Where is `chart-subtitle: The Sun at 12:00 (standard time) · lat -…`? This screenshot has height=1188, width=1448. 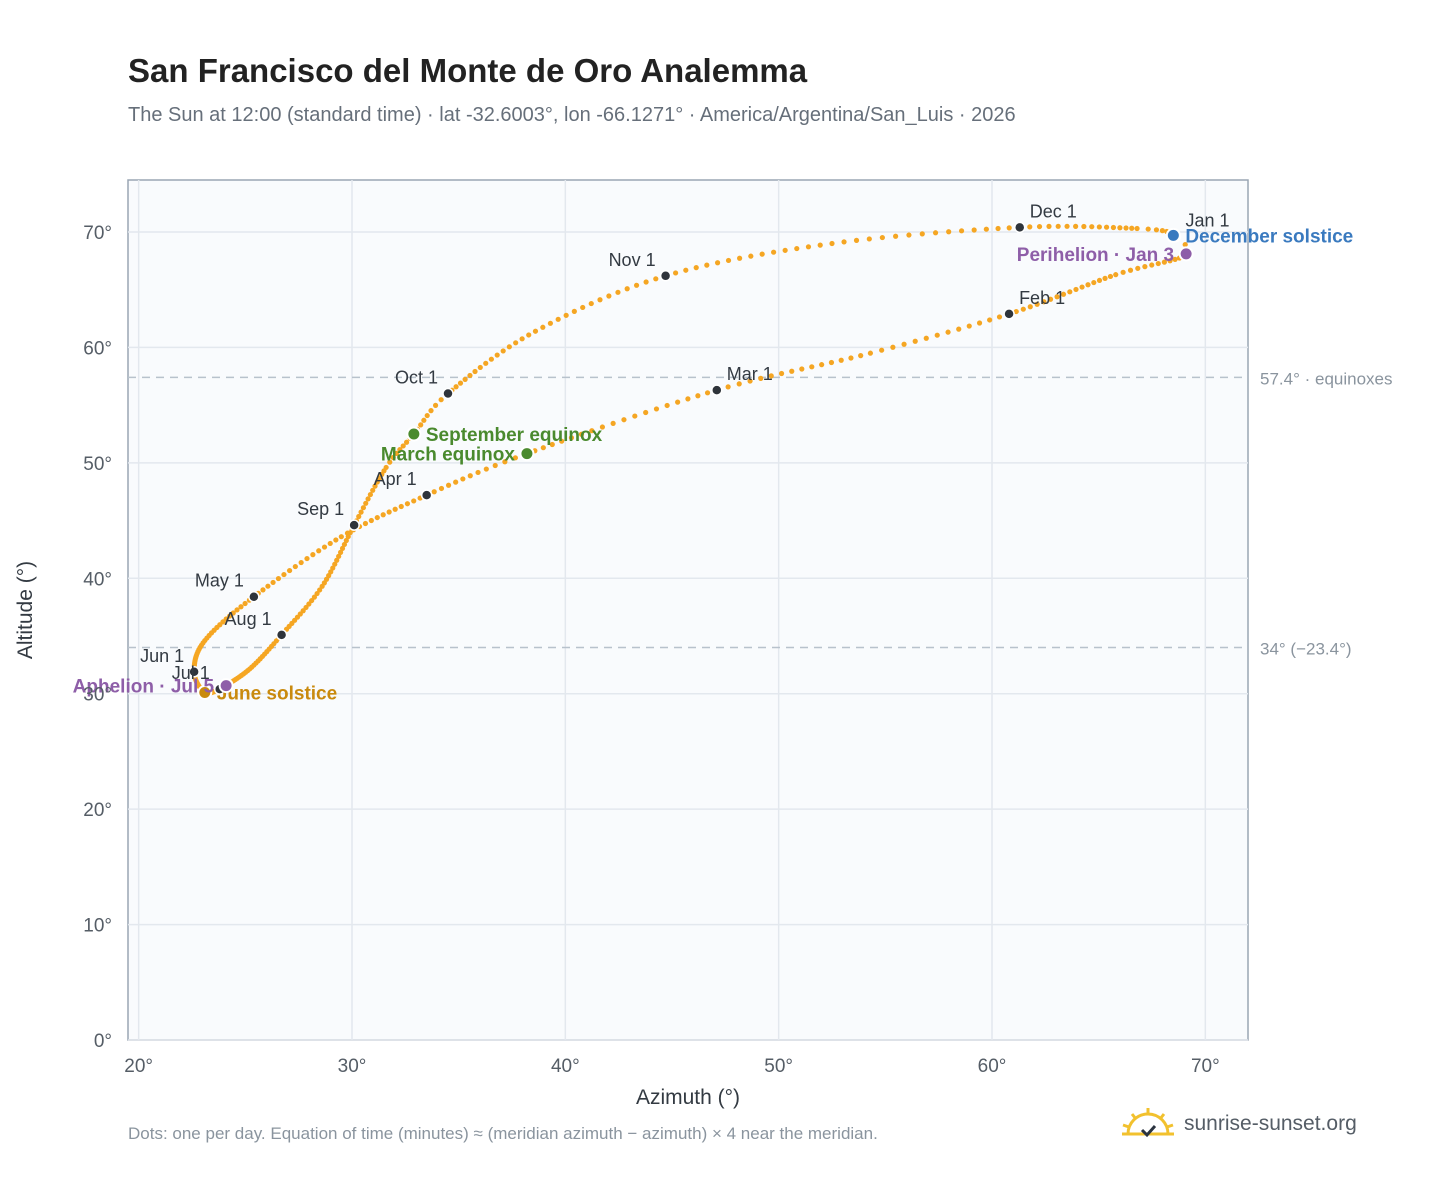 chart-subtitle: The Sun at 12:00 (standard time) · lat -… is located at coordinates (572, 115).